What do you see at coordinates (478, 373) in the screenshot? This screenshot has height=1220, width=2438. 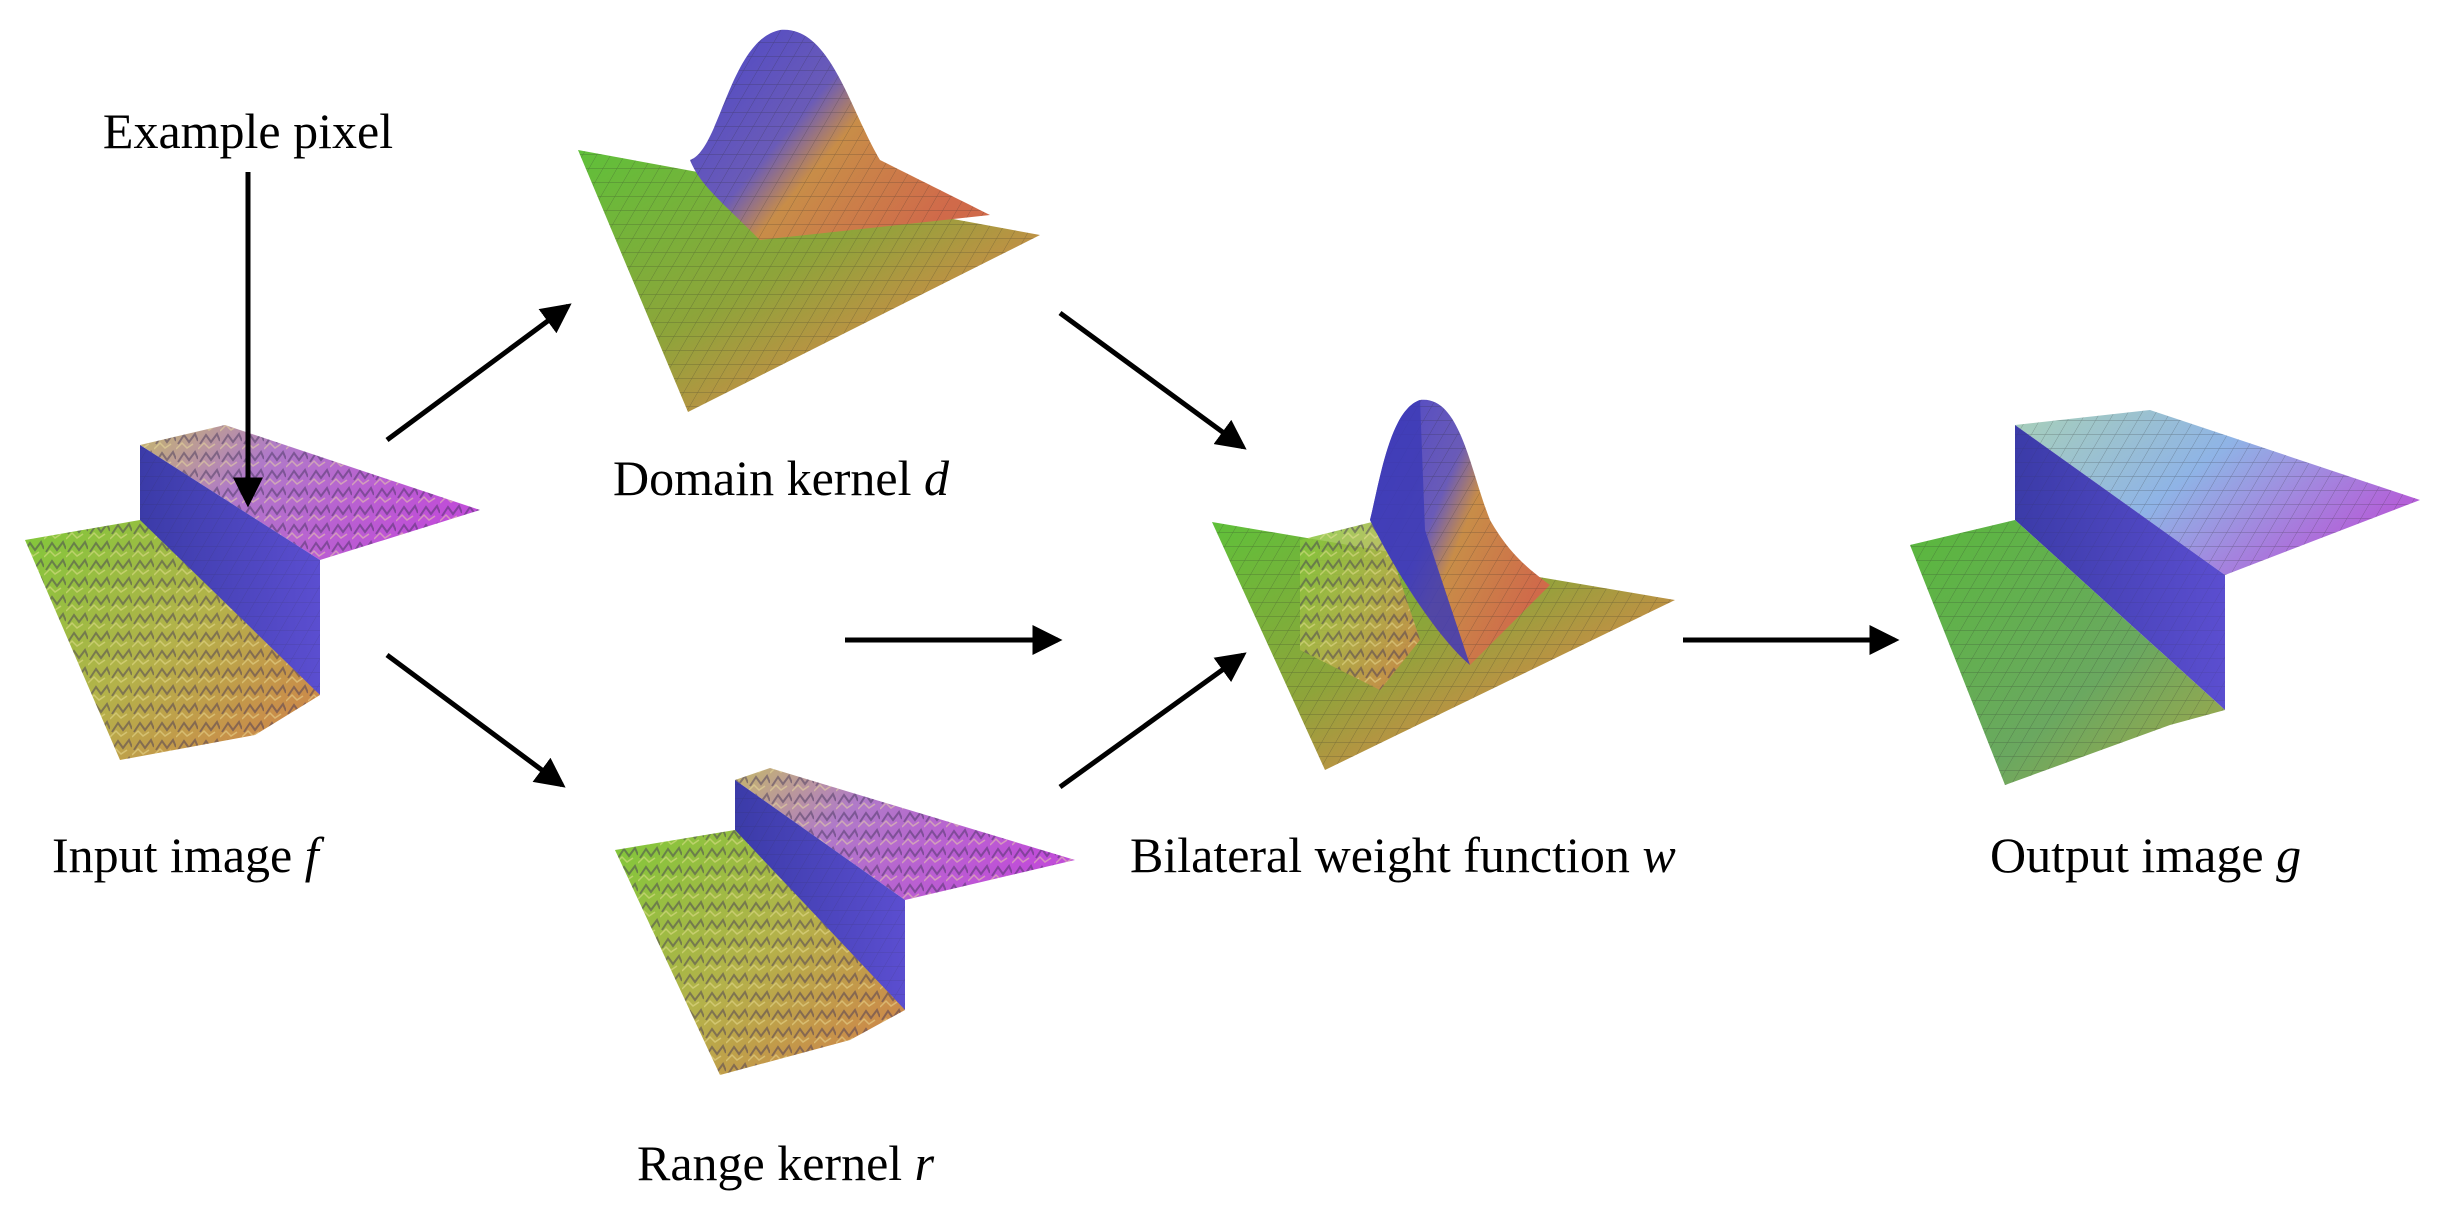 I see `arrow-input-to-domain` at bounding box center [478, 373].